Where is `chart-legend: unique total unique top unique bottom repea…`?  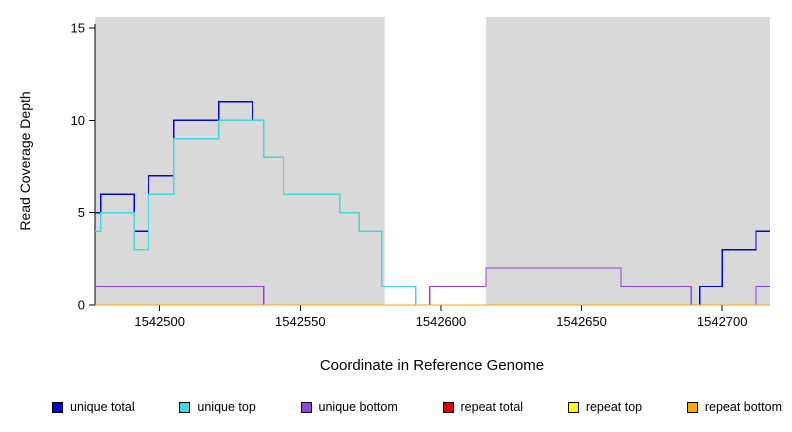 chart-legend: unique total unique top unique bottom repea… is located at coordinates (417, 407).